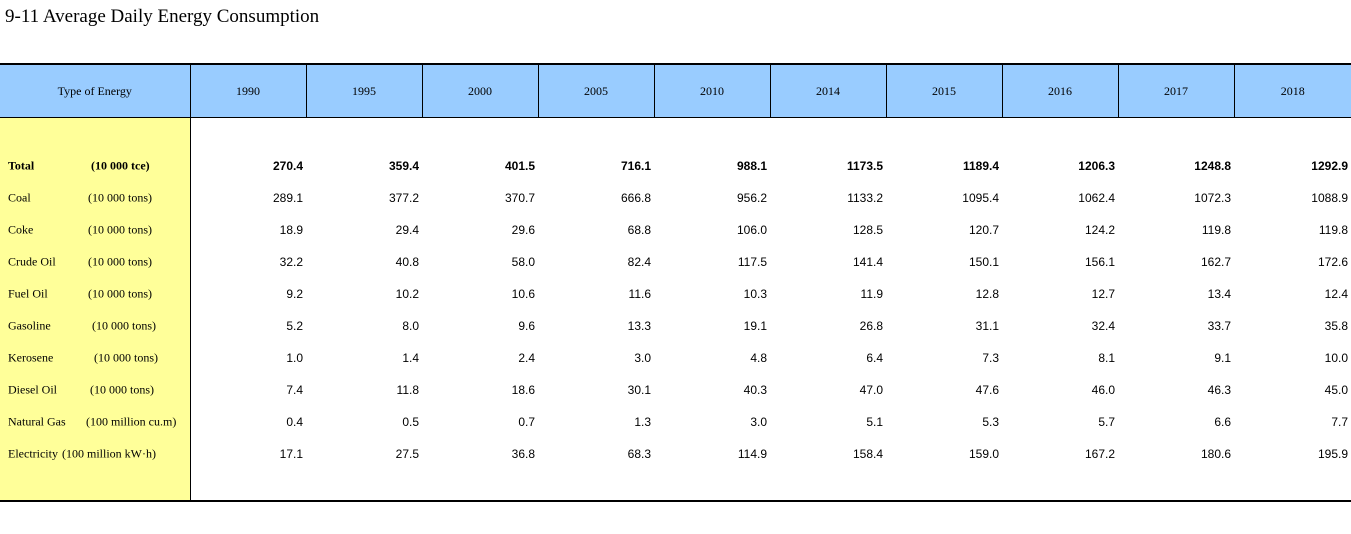  I want to click on value-cell: 270.4, so click(287, 166).